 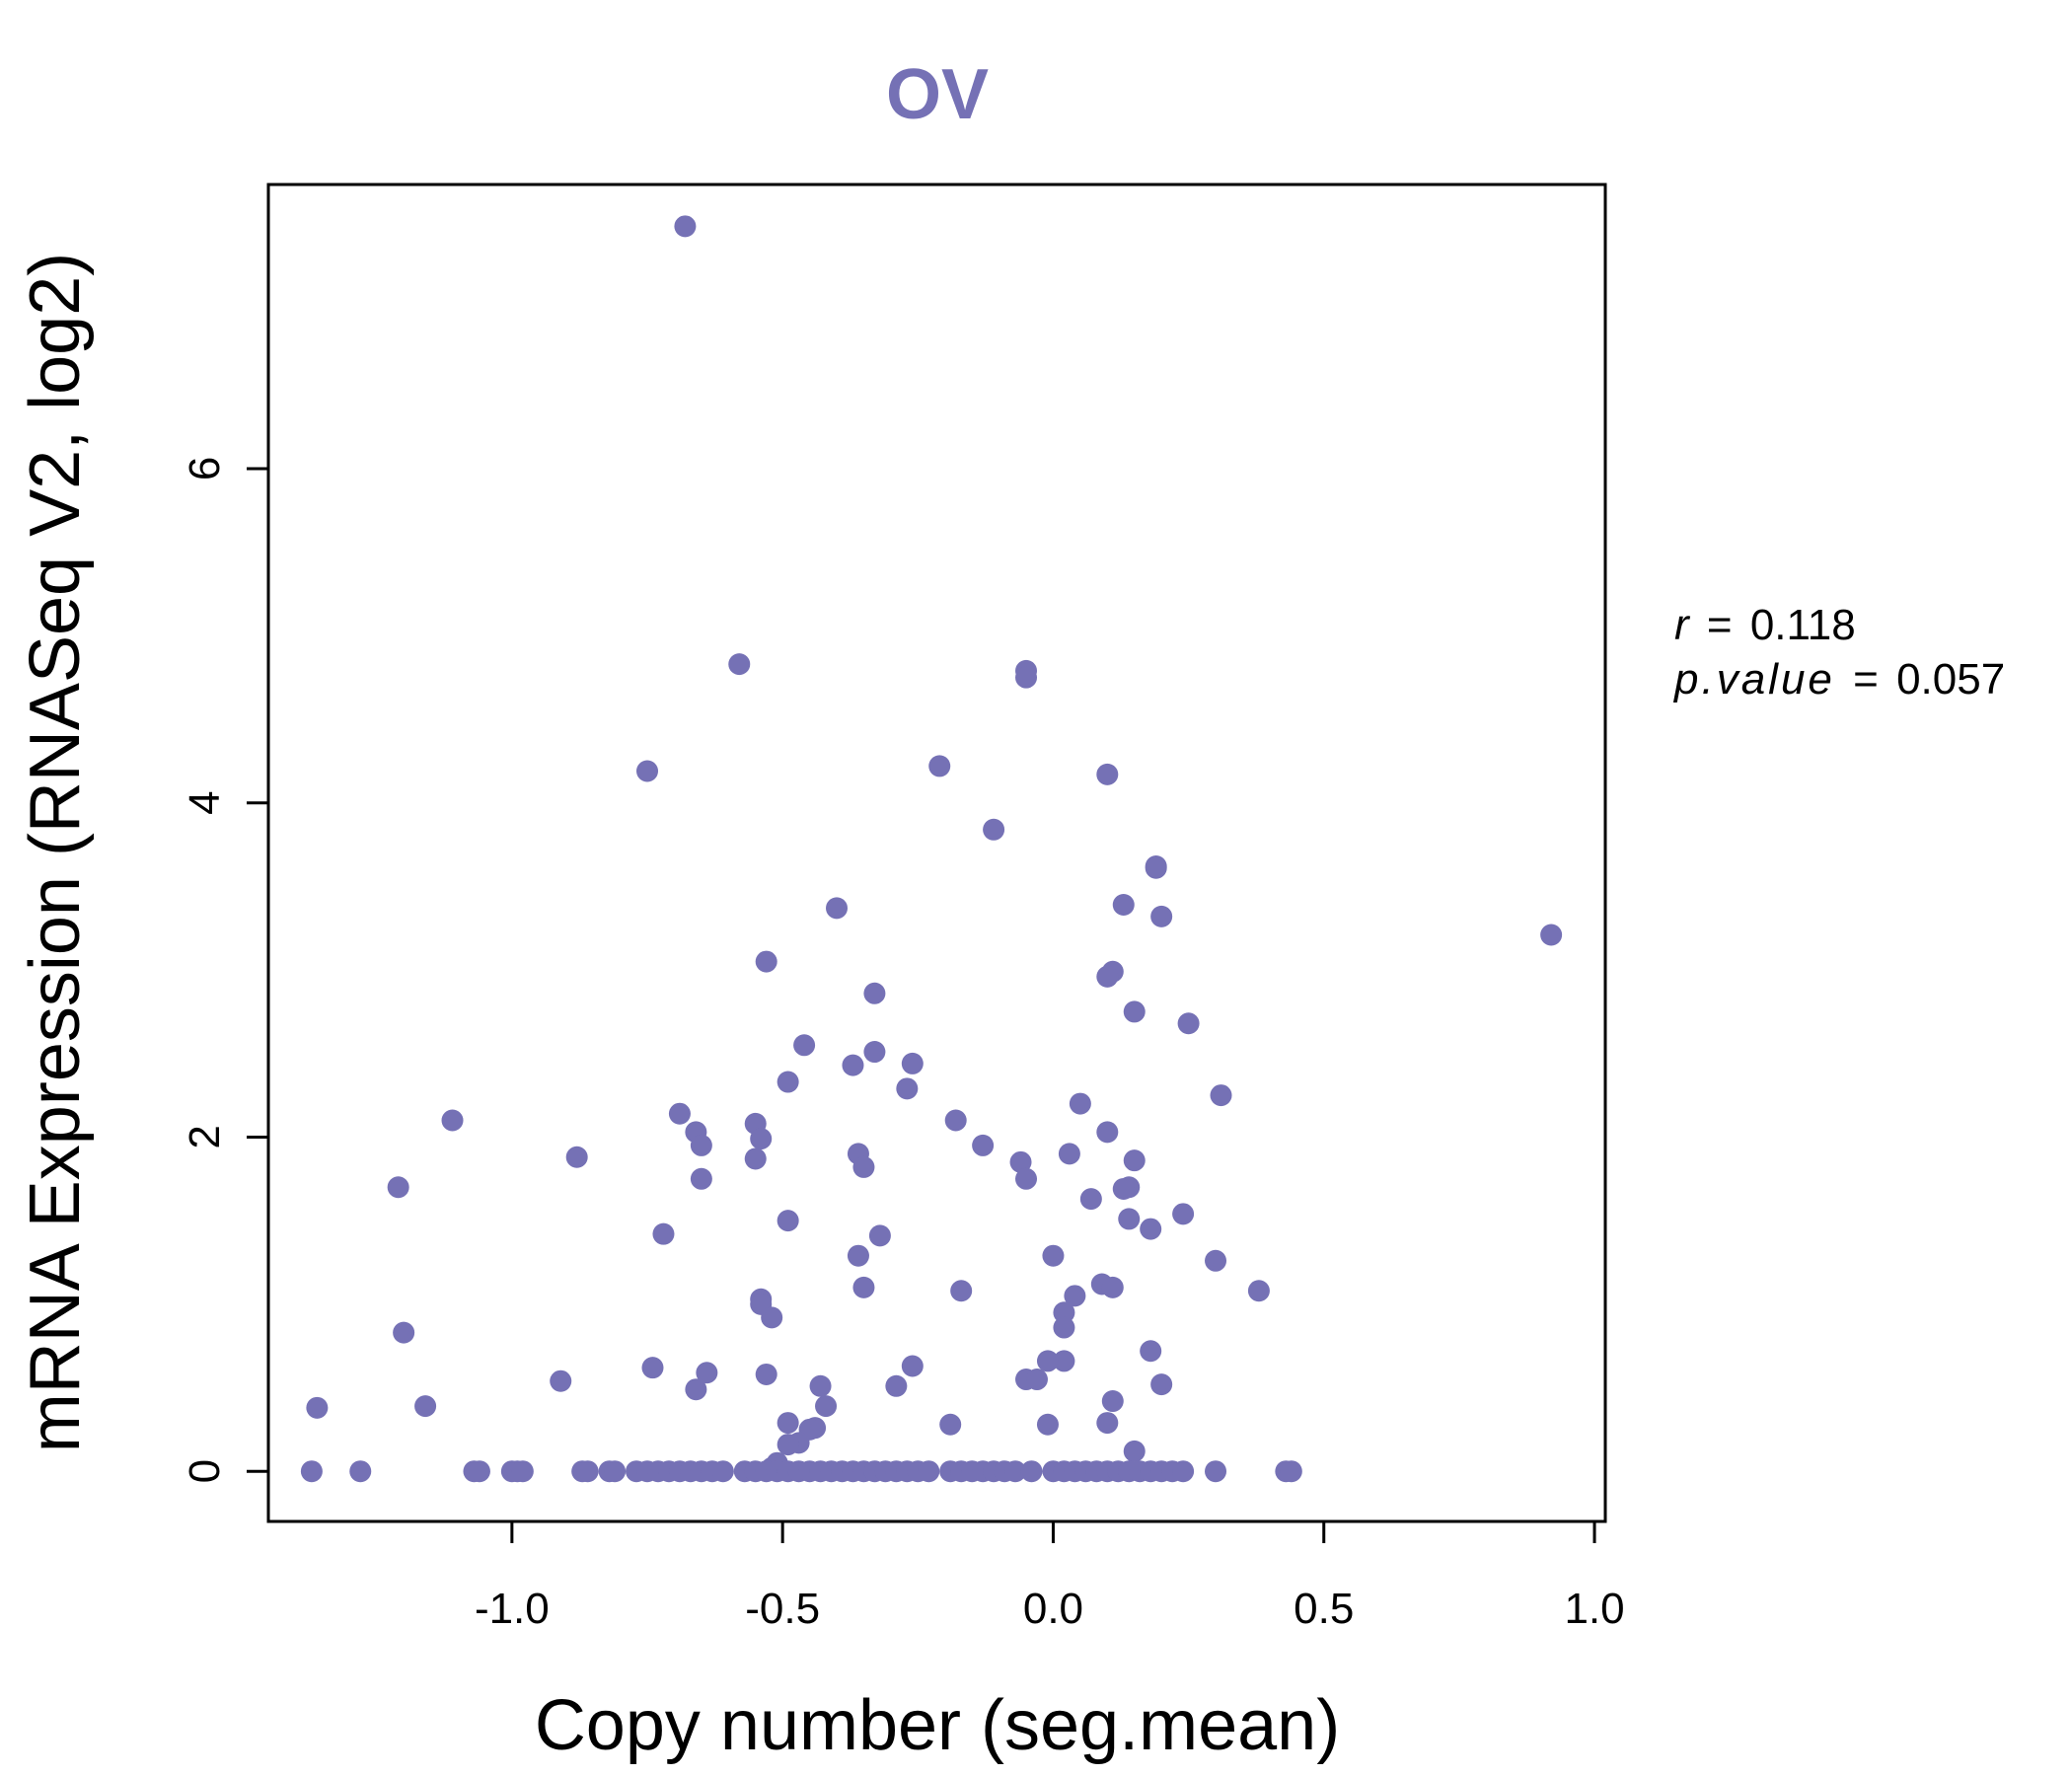 What do you see at coordinates (1839, 679) in the screenshot?
I see `p-value: p.value = 0.057` at bounding box center [1839, 679].